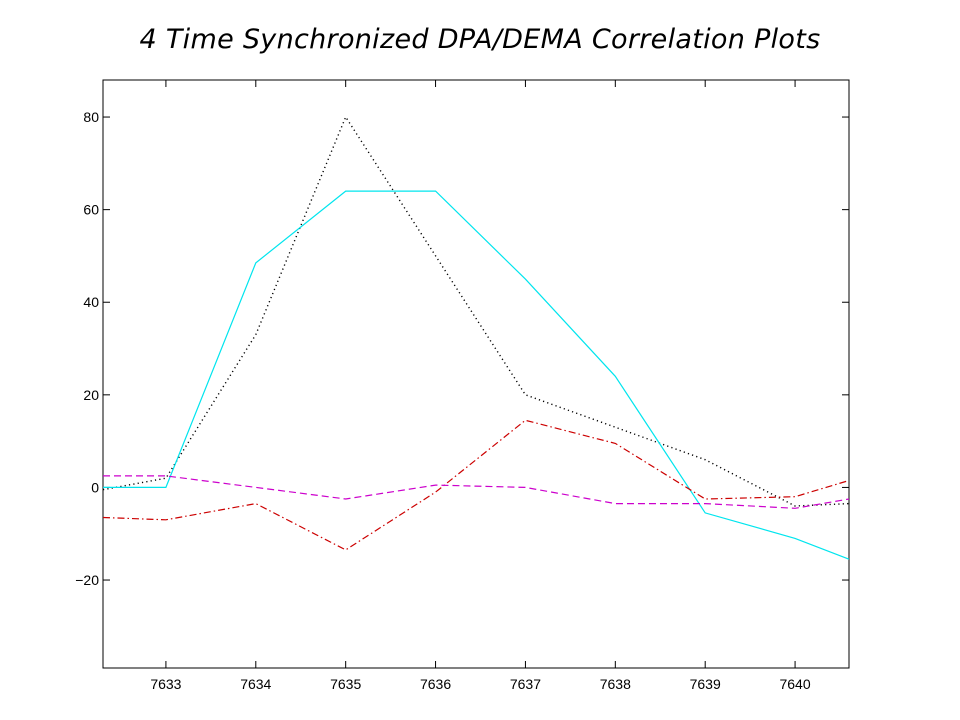  What do you see at coordinates (87, 580) in the screenshot?
I see `y-tick-label: −20` at bounding box center [87, 580].